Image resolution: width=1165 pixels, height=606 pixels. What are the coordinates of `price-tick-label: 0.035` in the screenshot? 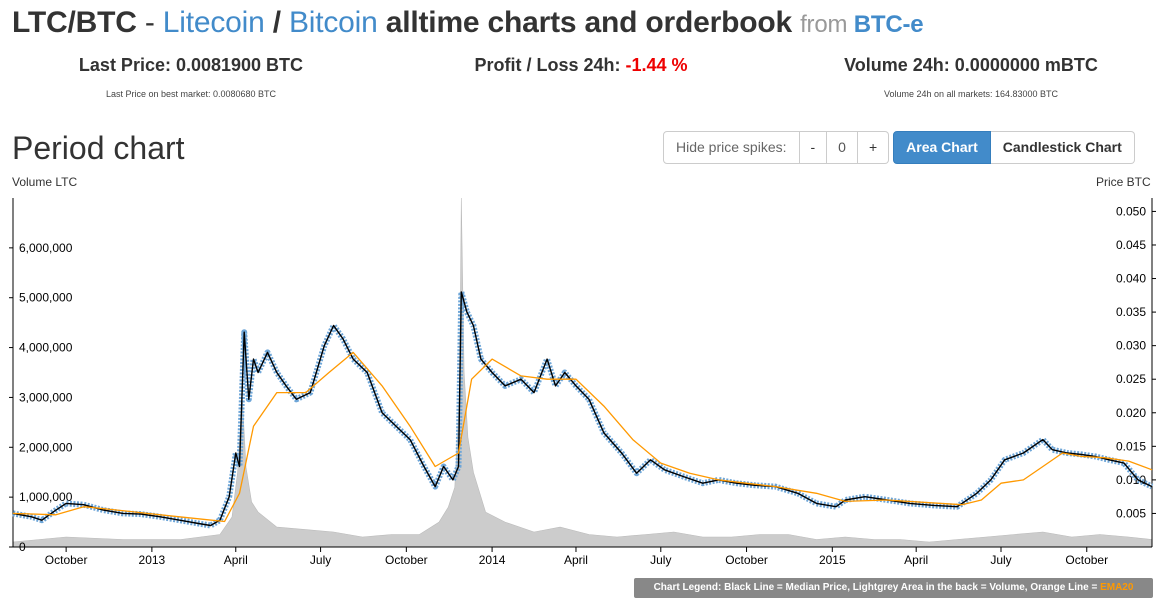 It's located at (1131, 312).